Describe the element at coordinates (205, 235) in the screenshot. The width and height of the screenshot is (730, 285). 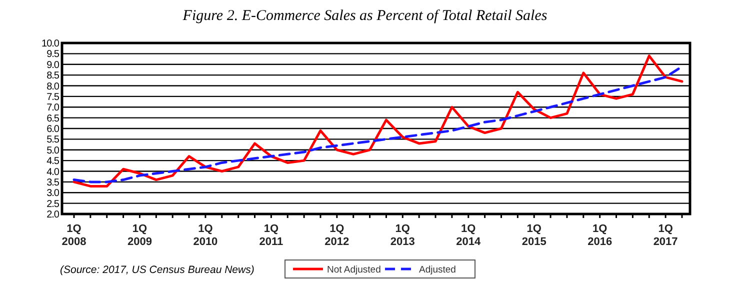
I see `x-tick-label: 1Q 2010` at that location.